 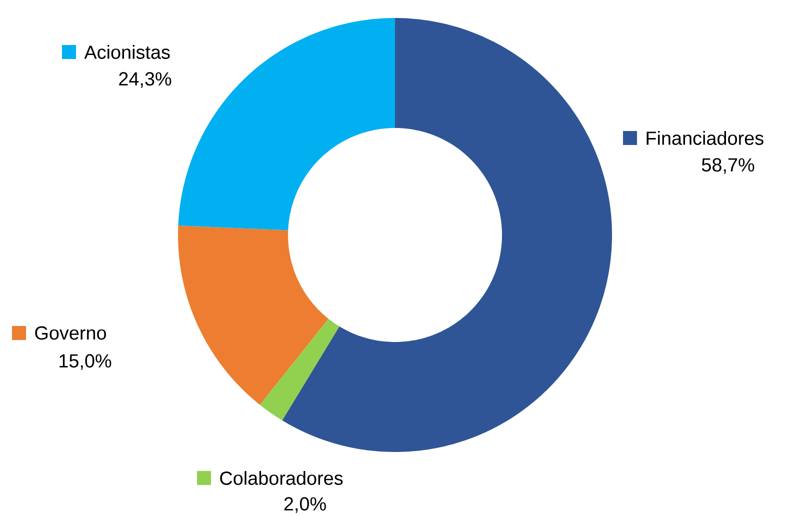 I want to click on legend-label: Acionistas, so click(x=127, y=52).